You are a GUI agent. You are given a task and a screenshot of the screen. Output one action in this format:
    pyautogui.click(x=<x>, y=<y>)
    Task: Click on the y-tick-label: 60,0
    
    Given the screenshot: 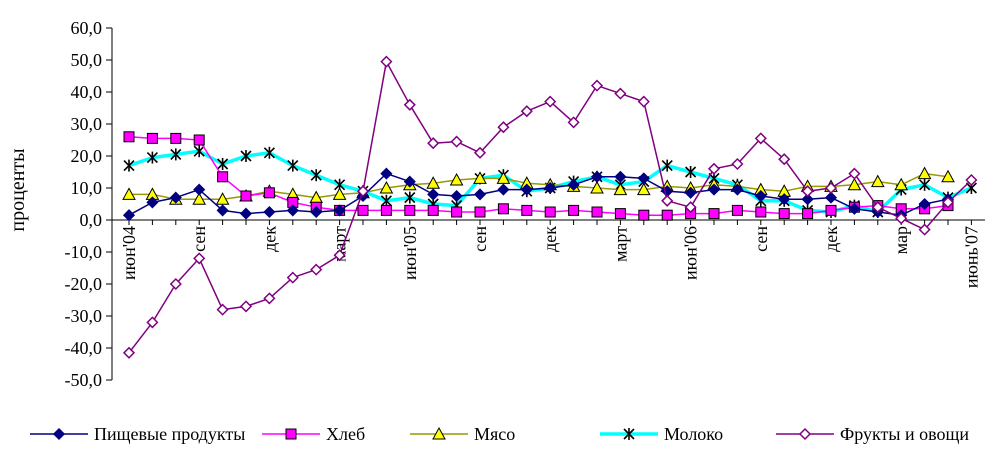 What is the action you would take?
    pyautogui.click(x=87, y=28)
    